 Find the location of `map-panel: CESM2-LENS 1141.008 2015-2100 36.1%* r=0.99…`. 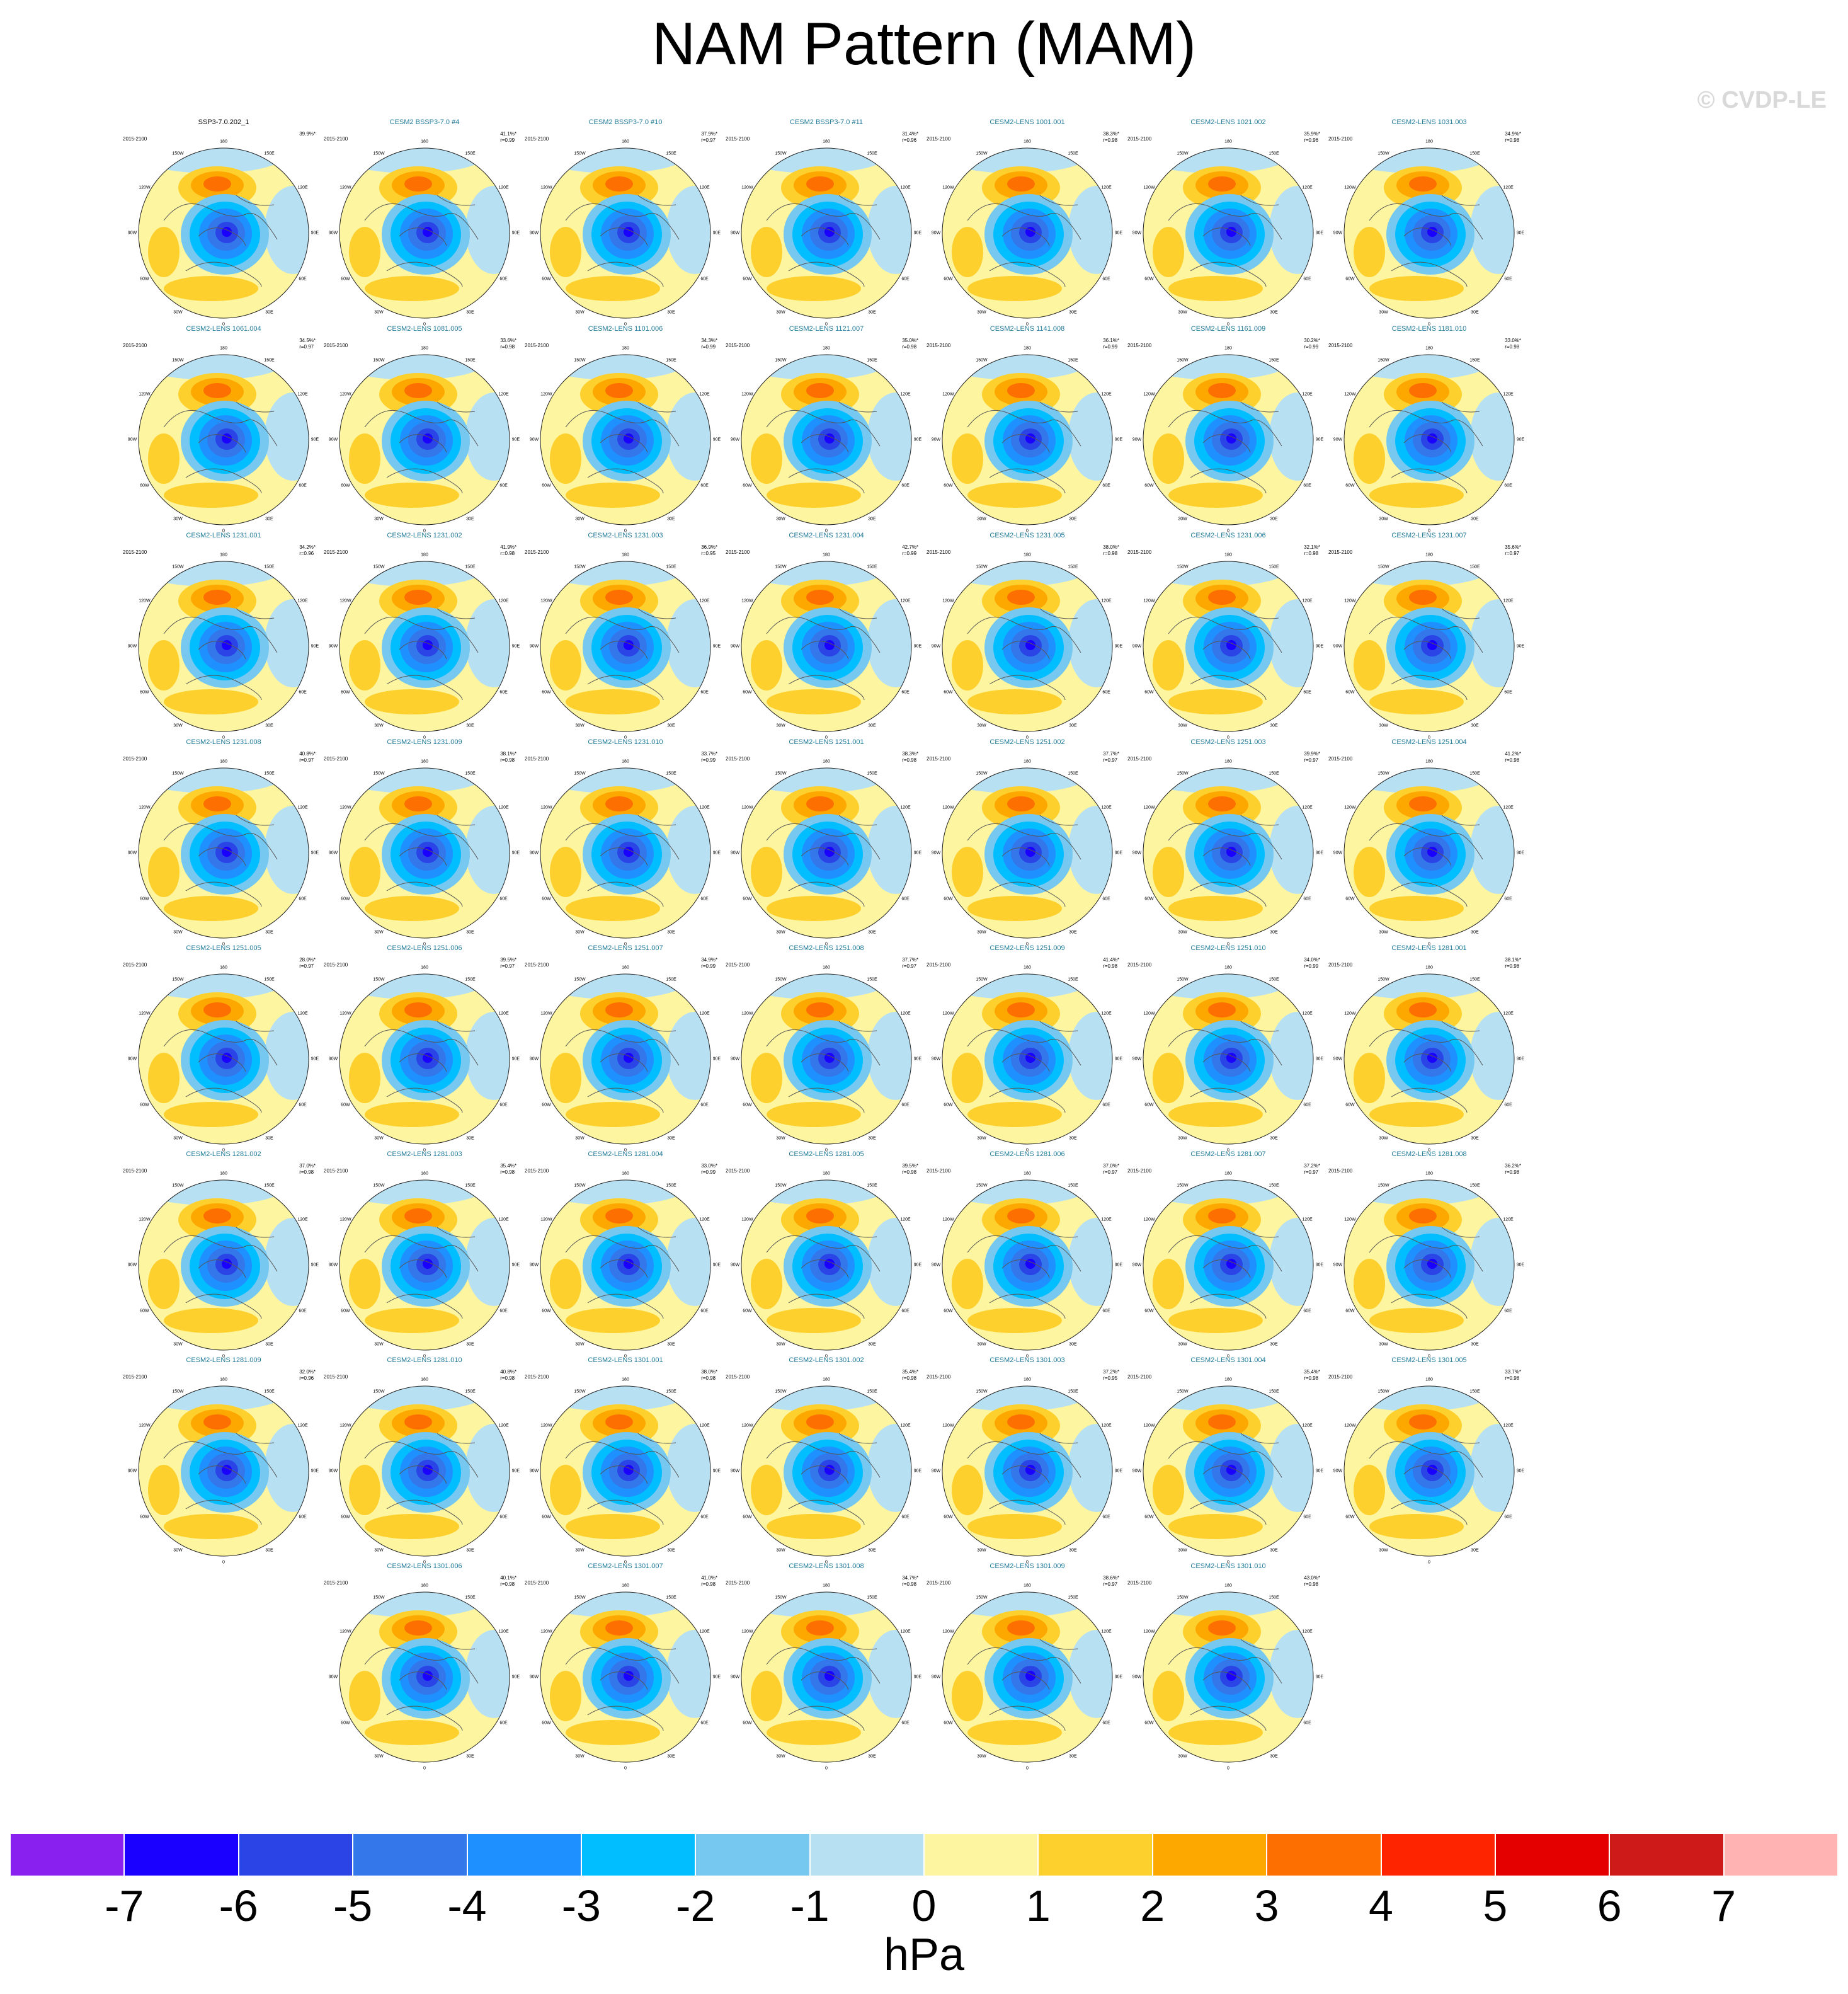

map-panel: CESM2-LENS 1141.008 2015-2100 36.1%* r=0.99… is located at coordinates (1027, 429).